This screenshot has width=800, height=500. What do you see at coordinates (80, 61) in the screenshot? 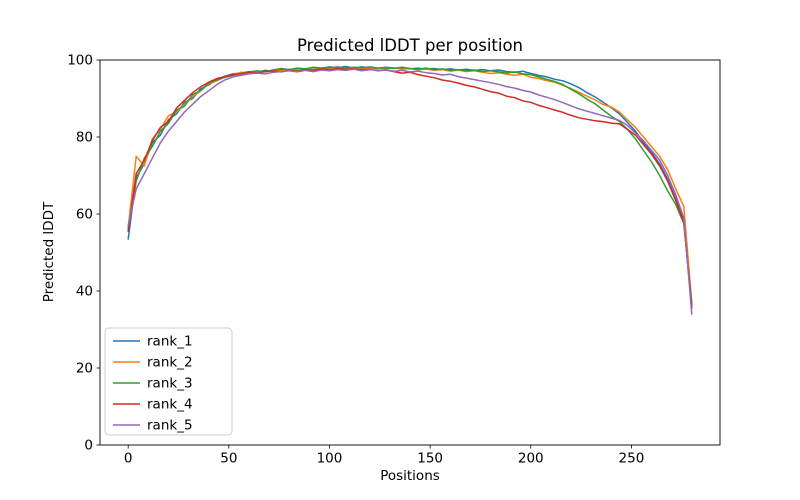
I see `y-tick-label: 100` at bounding box center [80, 61].